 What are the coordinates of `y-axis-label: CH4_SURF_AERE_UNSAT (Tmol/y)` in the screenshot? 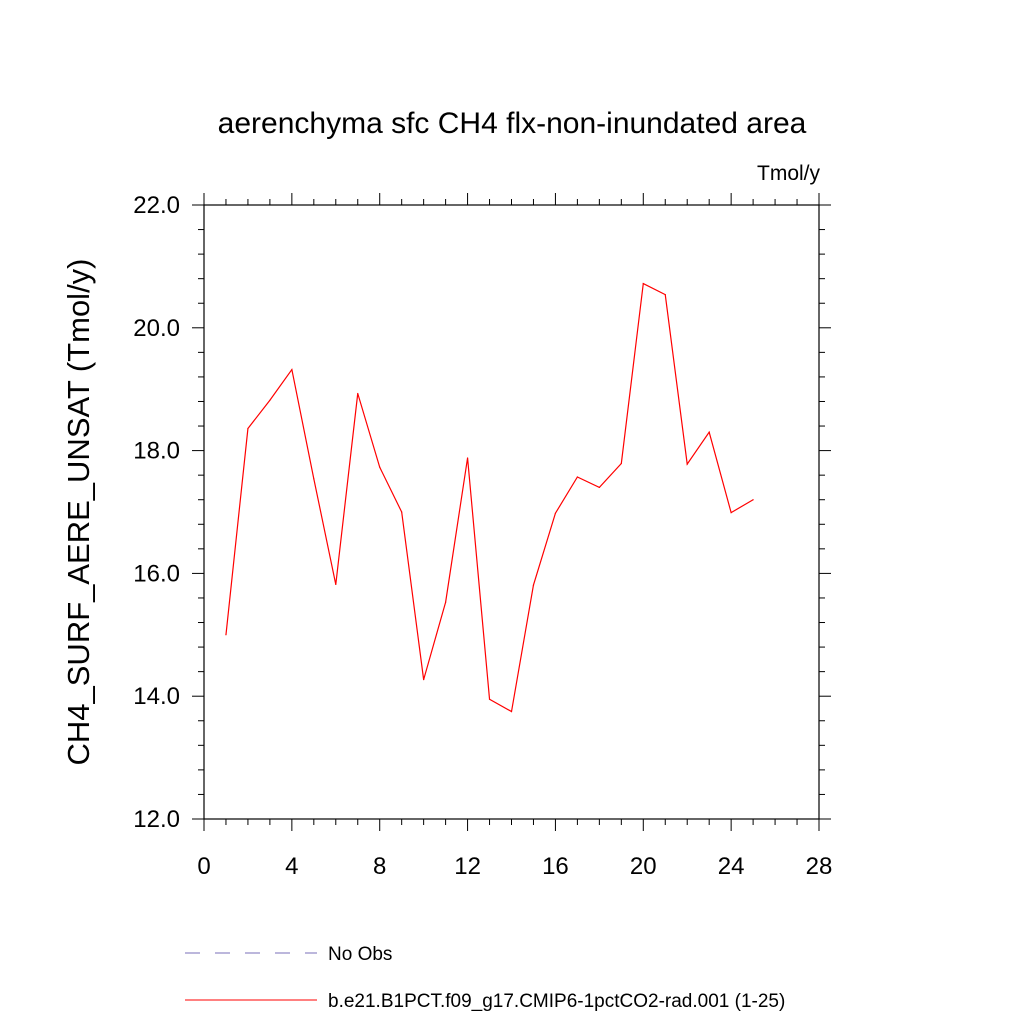 It's located at (78, 511).